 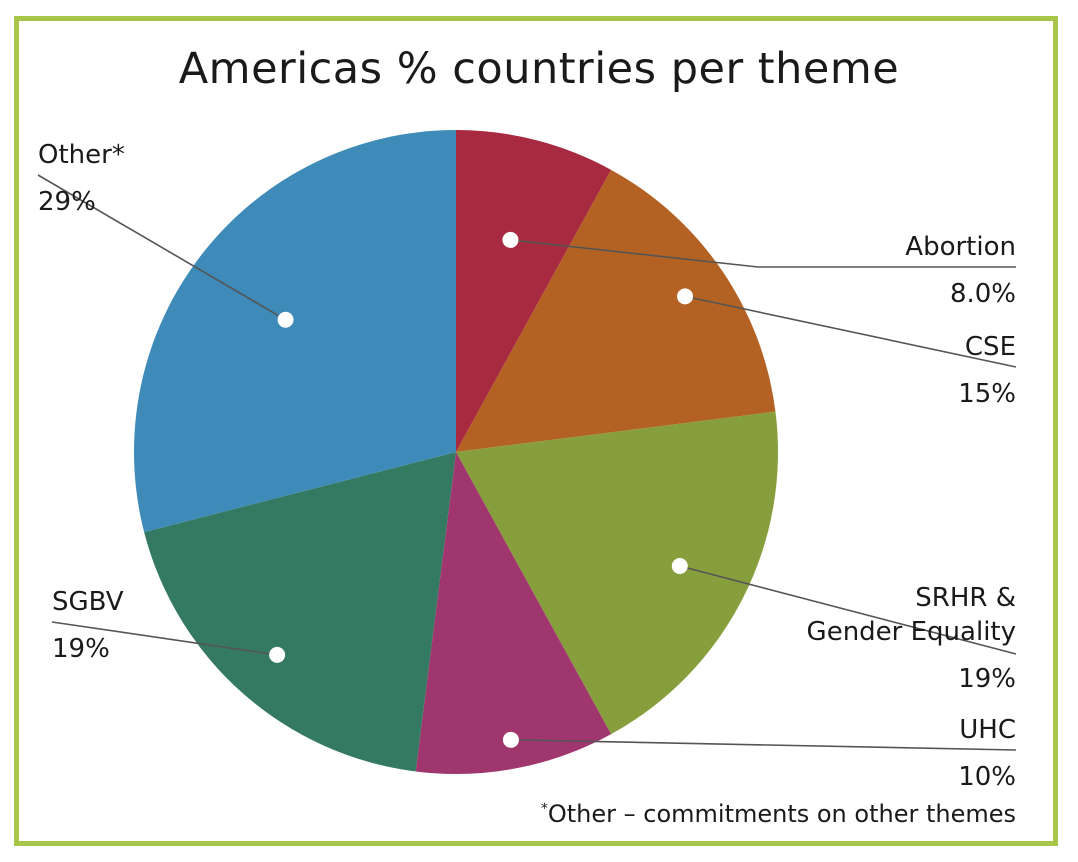 What do you see at coordinates (81, 155) in the screenshot?
I see `slice-name-label: Other*` at bounding box center [81, 155].